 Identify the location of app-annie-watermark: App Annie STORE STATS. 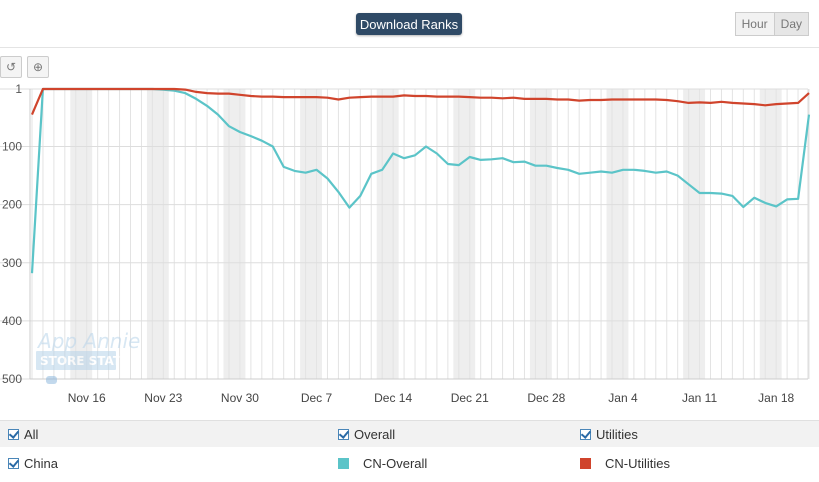
(88, 356).